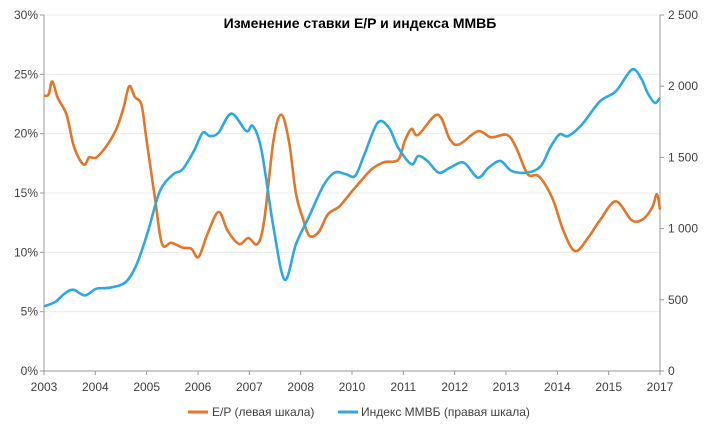  I want to click on left-tick-label: 30%, so click(26, 15).